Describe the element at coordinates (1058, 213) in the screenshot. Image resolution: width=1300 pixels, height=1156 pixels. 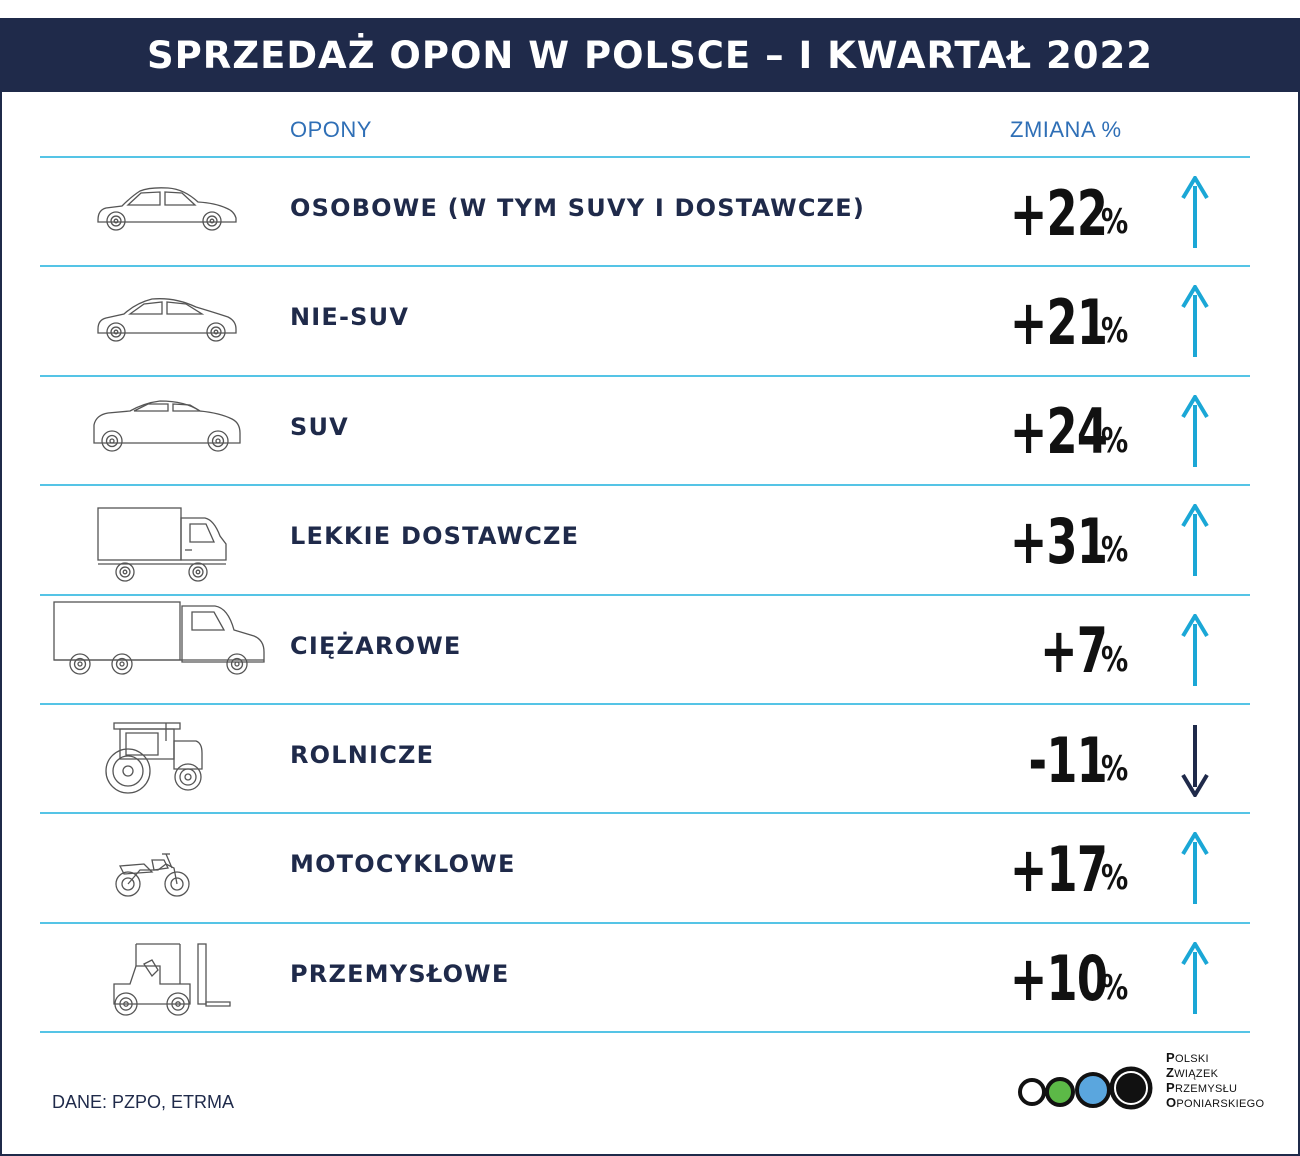
I see `change-number: +22` at that location.